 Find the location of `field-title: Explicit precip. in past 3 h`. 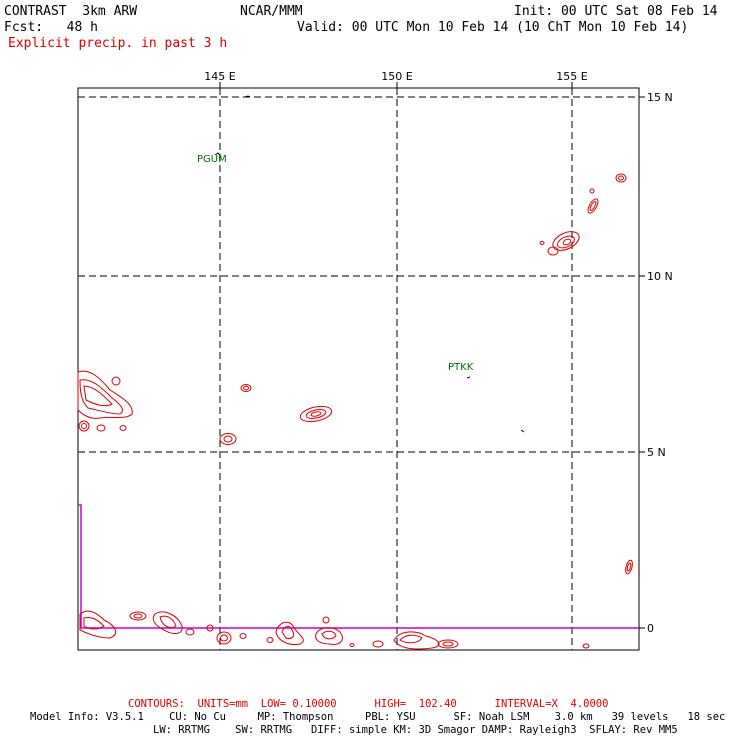

field-title: Explicit precip. in past 3 h is located at coordinates (118, 43).